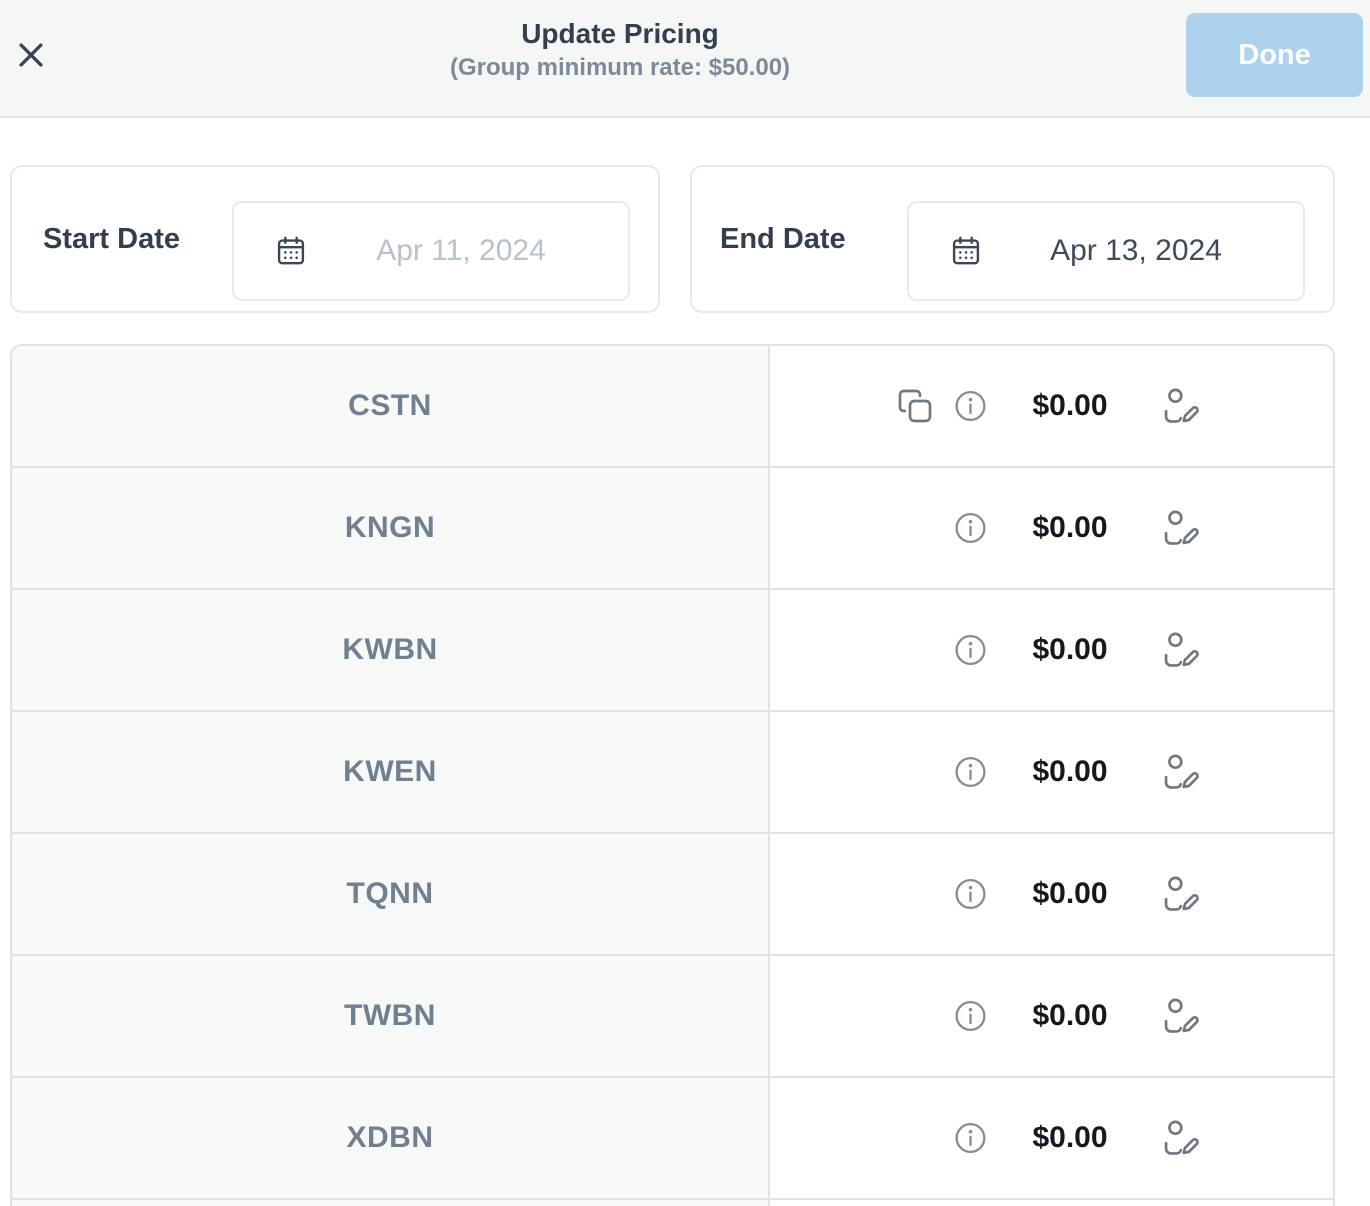  I want to click on table-row: TQNN $0.00, so click(672, 895).